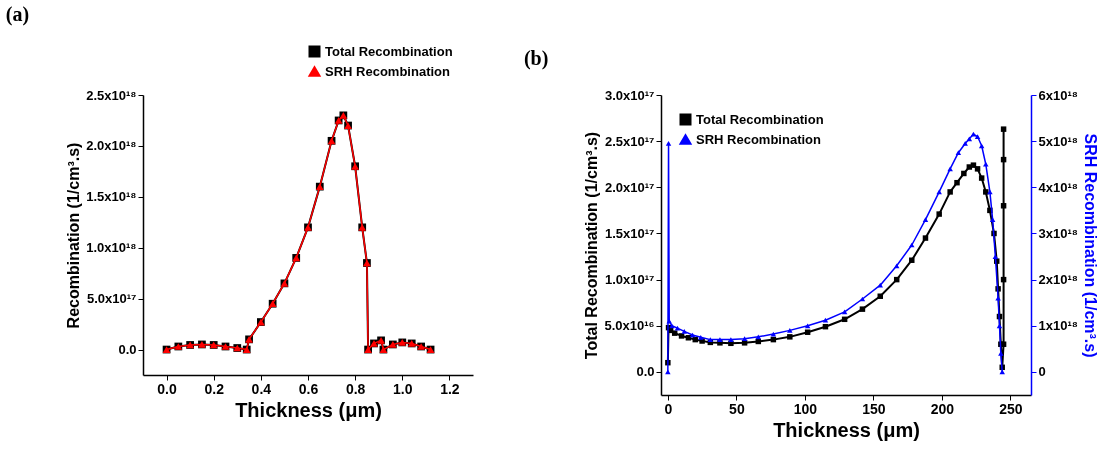  Describe the element at coordinates (1090, 245) in the screenshot. I see `y2-axis-title: SRH Recombination (1/cm³.s)` at that location.